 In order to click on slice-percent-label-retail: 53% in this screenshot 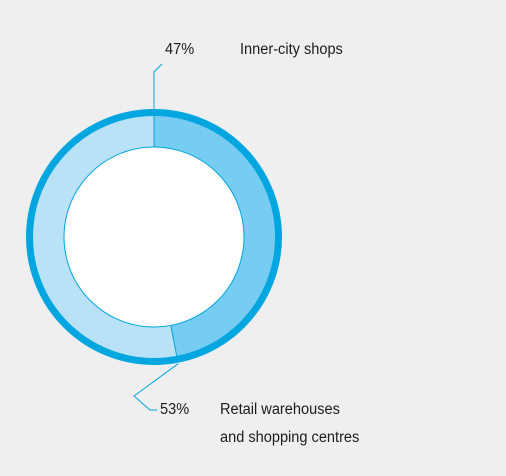, I will do `click(175, 409)`.